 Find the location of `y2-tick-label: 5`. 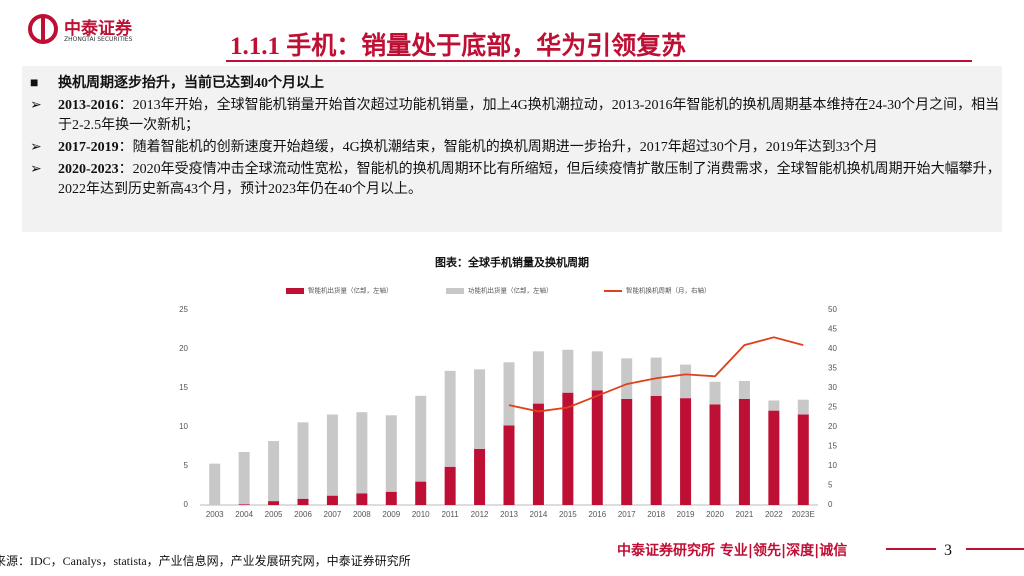

y2-tick-label: 5 is located at coordinates (830, 485).